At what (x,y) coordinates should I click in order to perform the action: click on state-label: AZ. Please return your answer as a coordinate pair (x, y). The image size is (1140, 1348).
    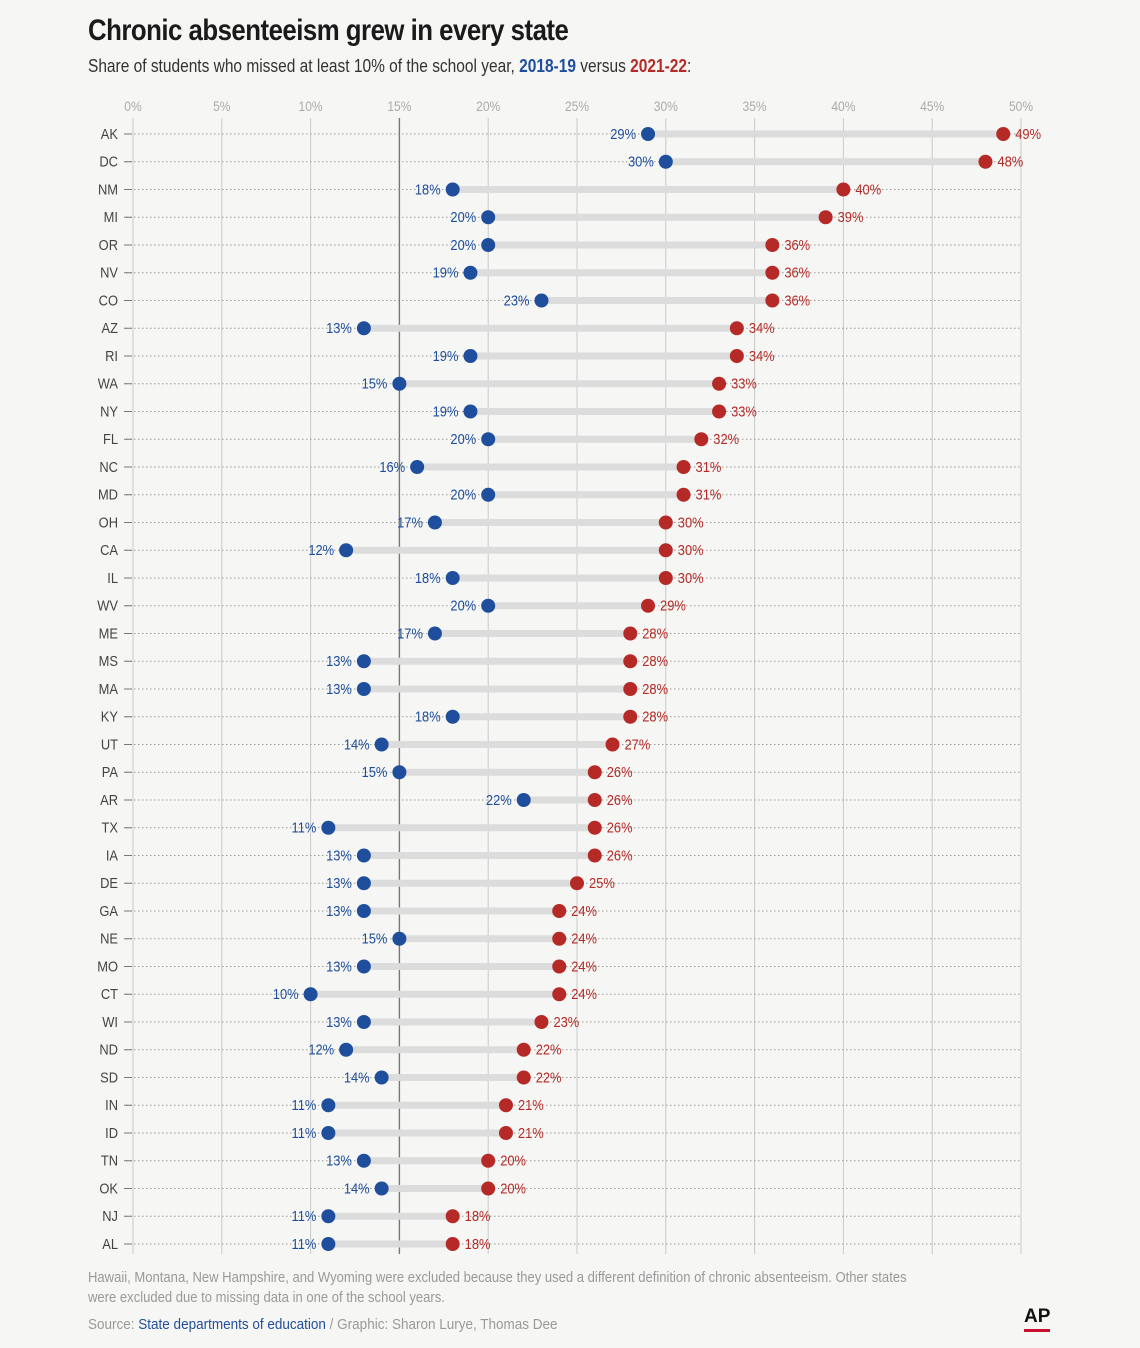
    Looking at the image, I should click on (110, 327).